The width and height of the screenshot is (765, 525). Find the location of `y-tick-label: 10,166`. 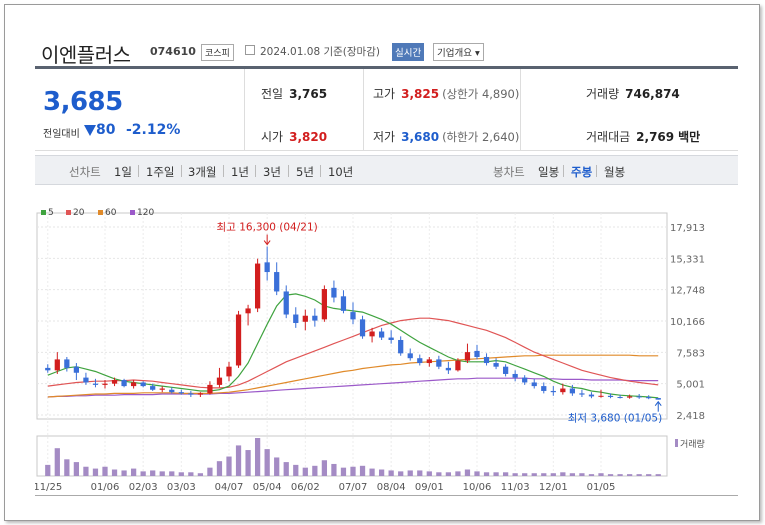

y-tick-label: 10,166 is located at coordinates (687, 322).